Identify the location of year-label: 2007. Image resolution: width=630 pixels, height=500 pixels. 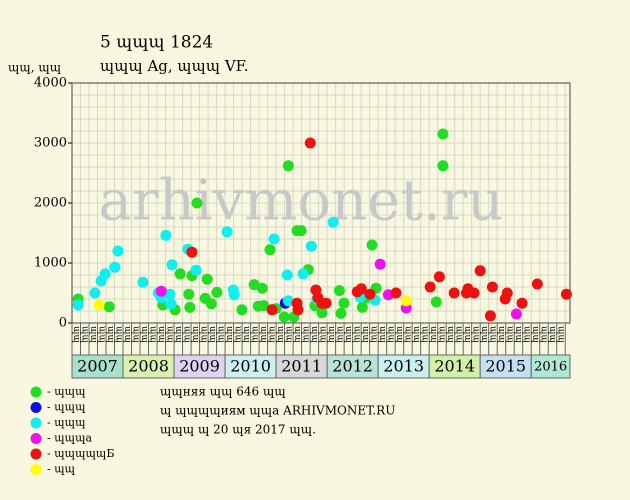
(97, 366).